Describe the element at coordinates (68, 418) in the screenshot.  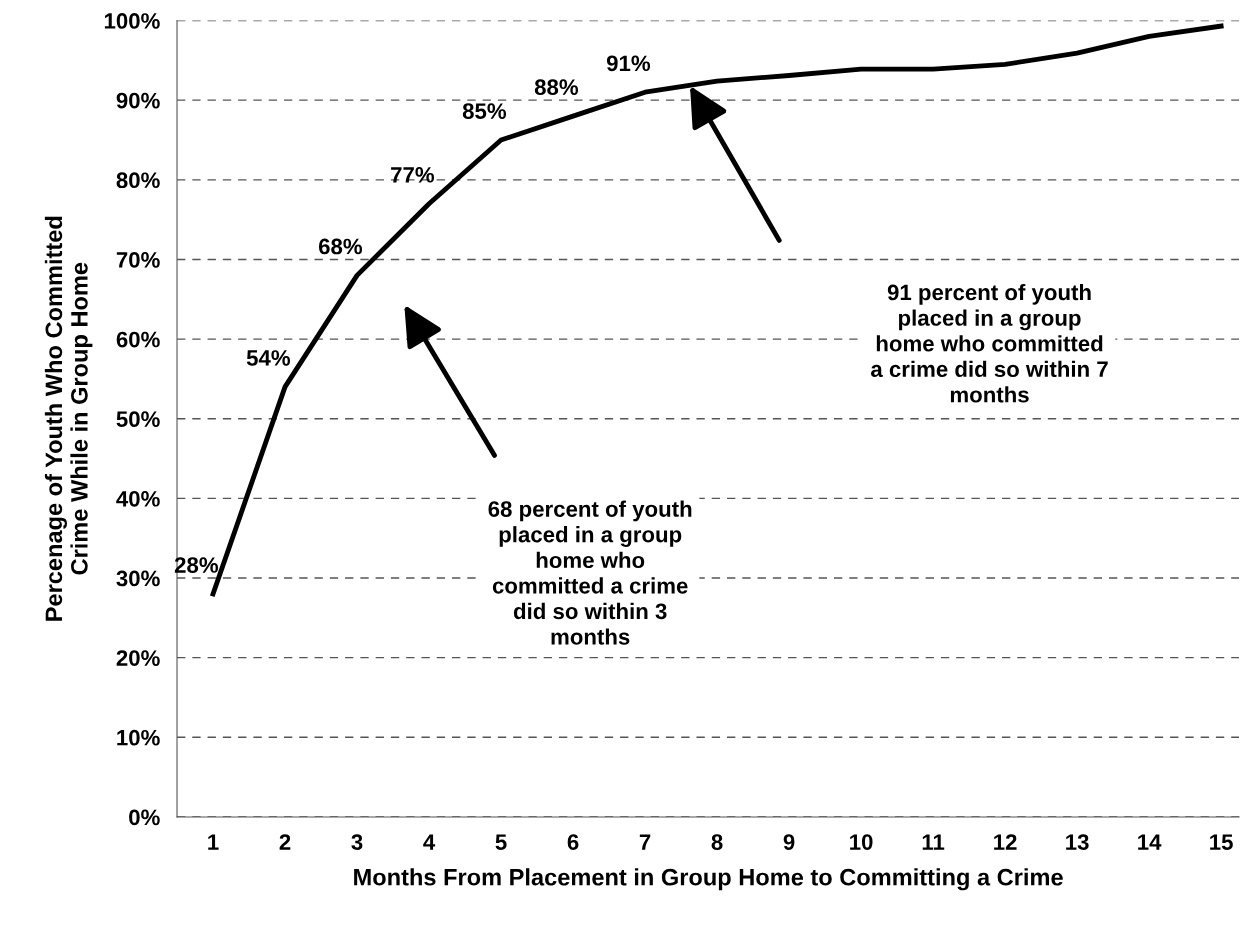
I see `y-axis-title: Percenage of Youth Who Committed Crime While in Group Home` at that location.